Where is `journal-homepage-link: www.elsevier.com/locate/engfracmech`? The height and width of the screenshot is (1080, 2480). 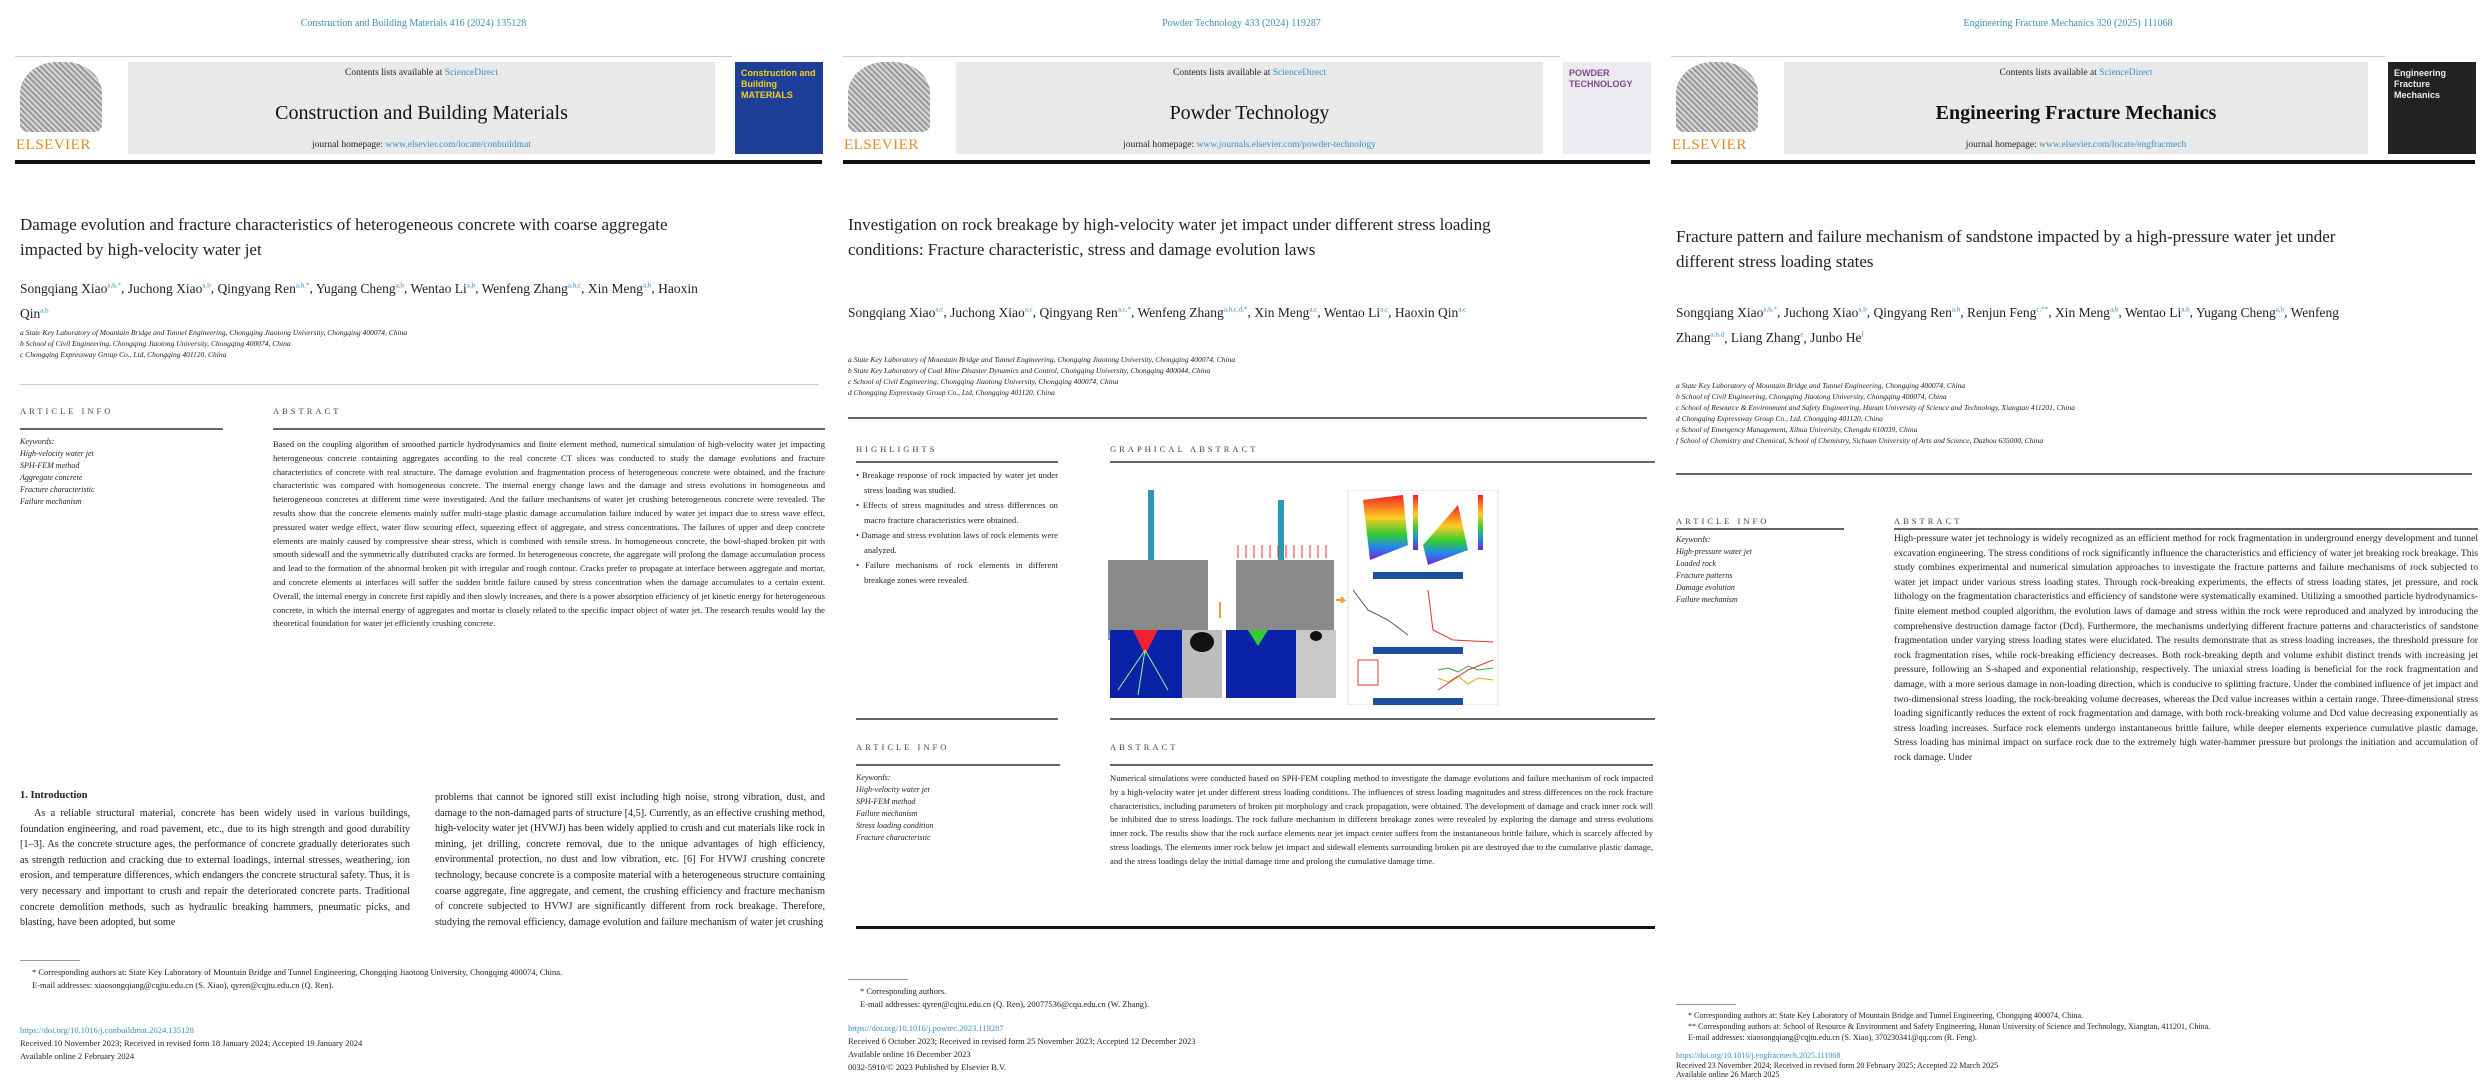 journal-homepage-link: www.elsevier.com/locate/engfracmech is located at coordinates (2113, 145).